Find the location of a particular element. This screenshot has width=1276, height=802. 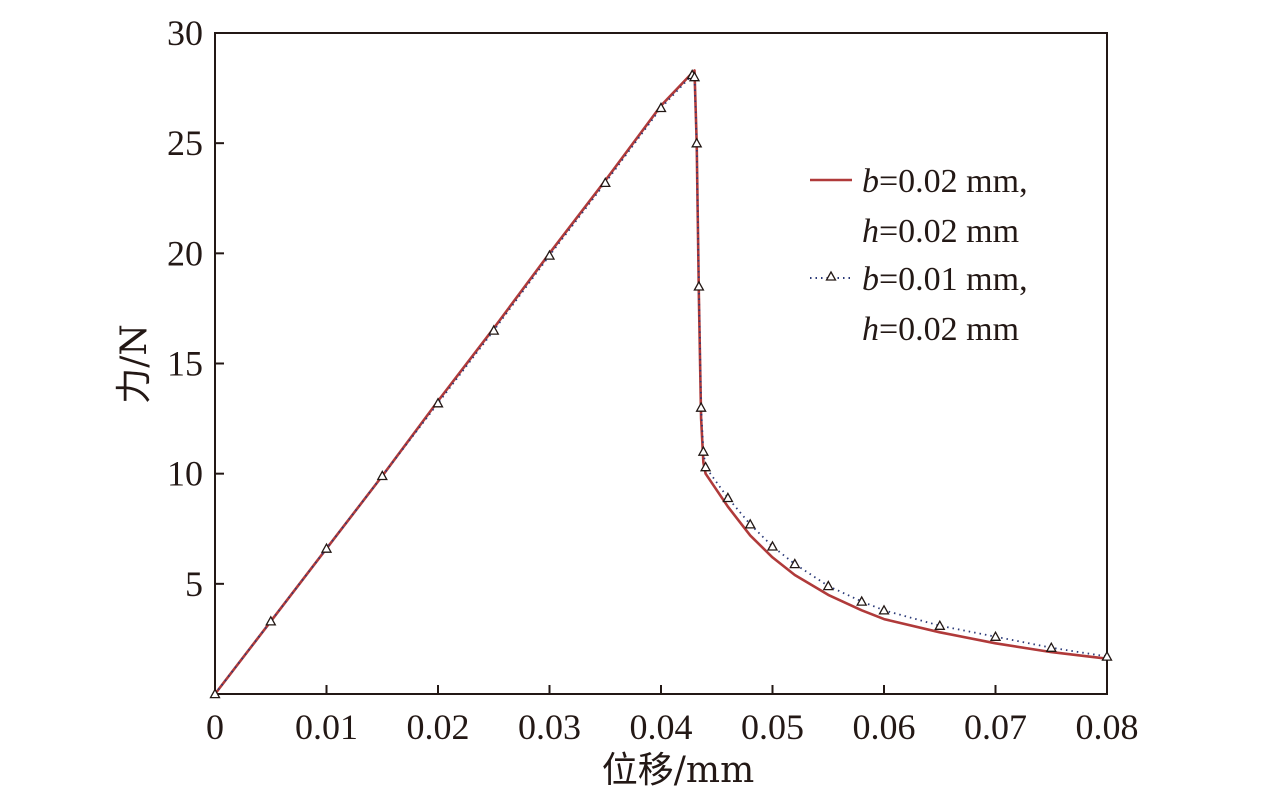

y-axis-ticks: 5 10 15 20 25 30 is located at coordinates (195, 308).